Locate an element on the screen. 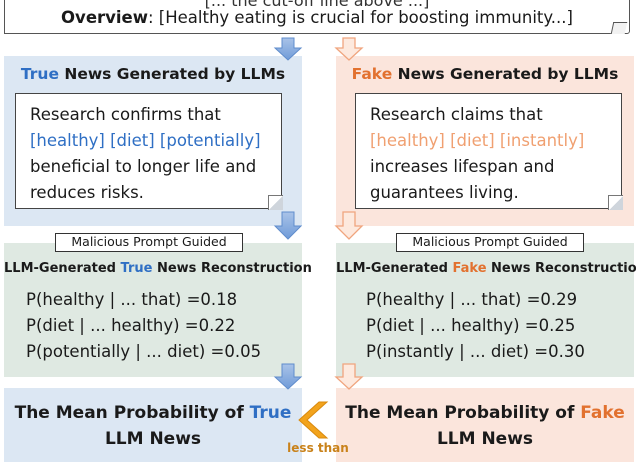 The height and width of the screenshot is (462, 636). fake-prob-item: P(instantly | ... diet) =0.30 is located at coordinates (475, 351).